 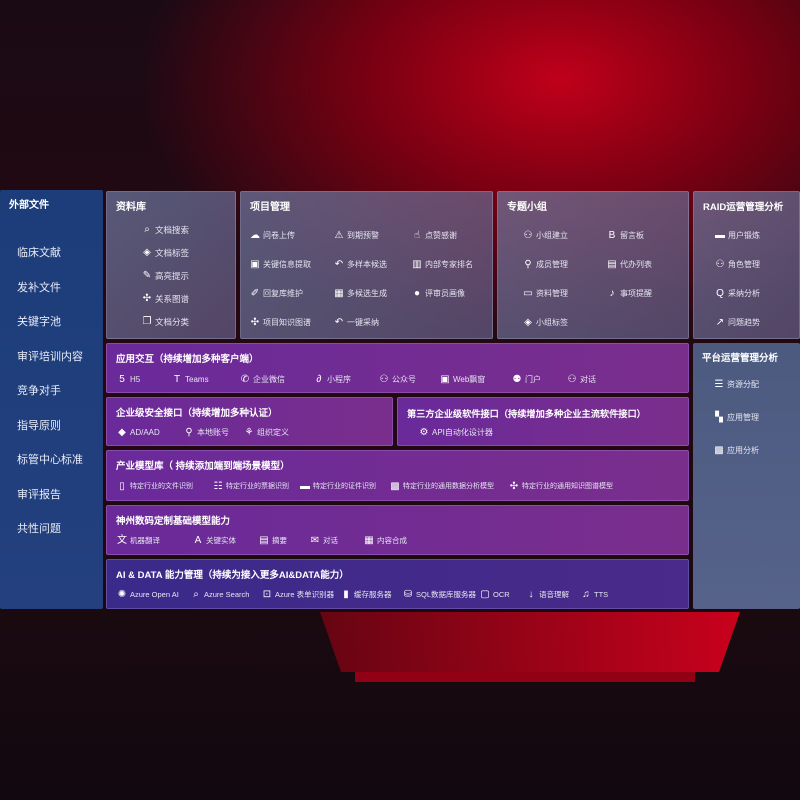 What do you see at coordinates (434, 236) in the screenshot?
I see `project-item: ☝ 点赞感谢` at bounding box center [434, 236].